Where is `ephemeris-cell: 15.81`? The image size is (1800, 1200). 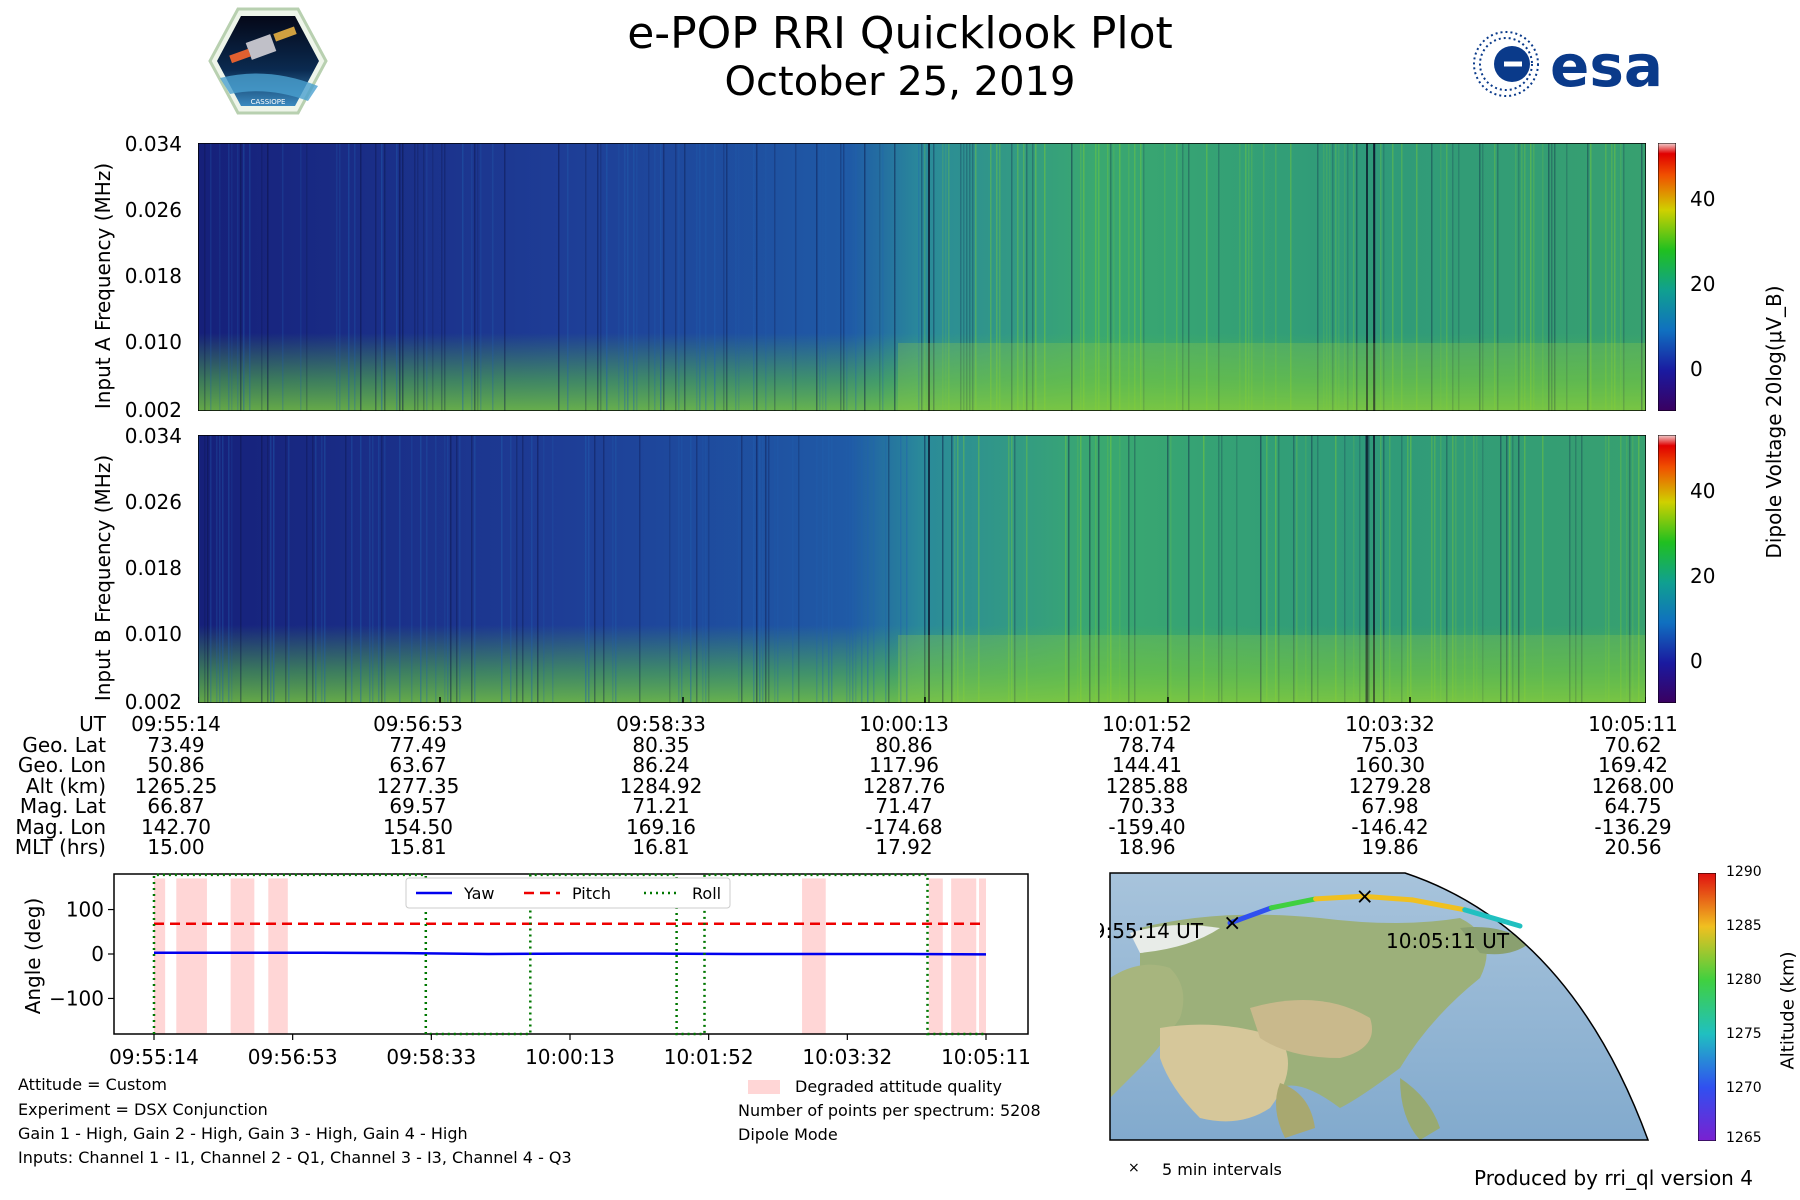 ephemeris-cell: 15.81 is located at coordinates (418, 847).